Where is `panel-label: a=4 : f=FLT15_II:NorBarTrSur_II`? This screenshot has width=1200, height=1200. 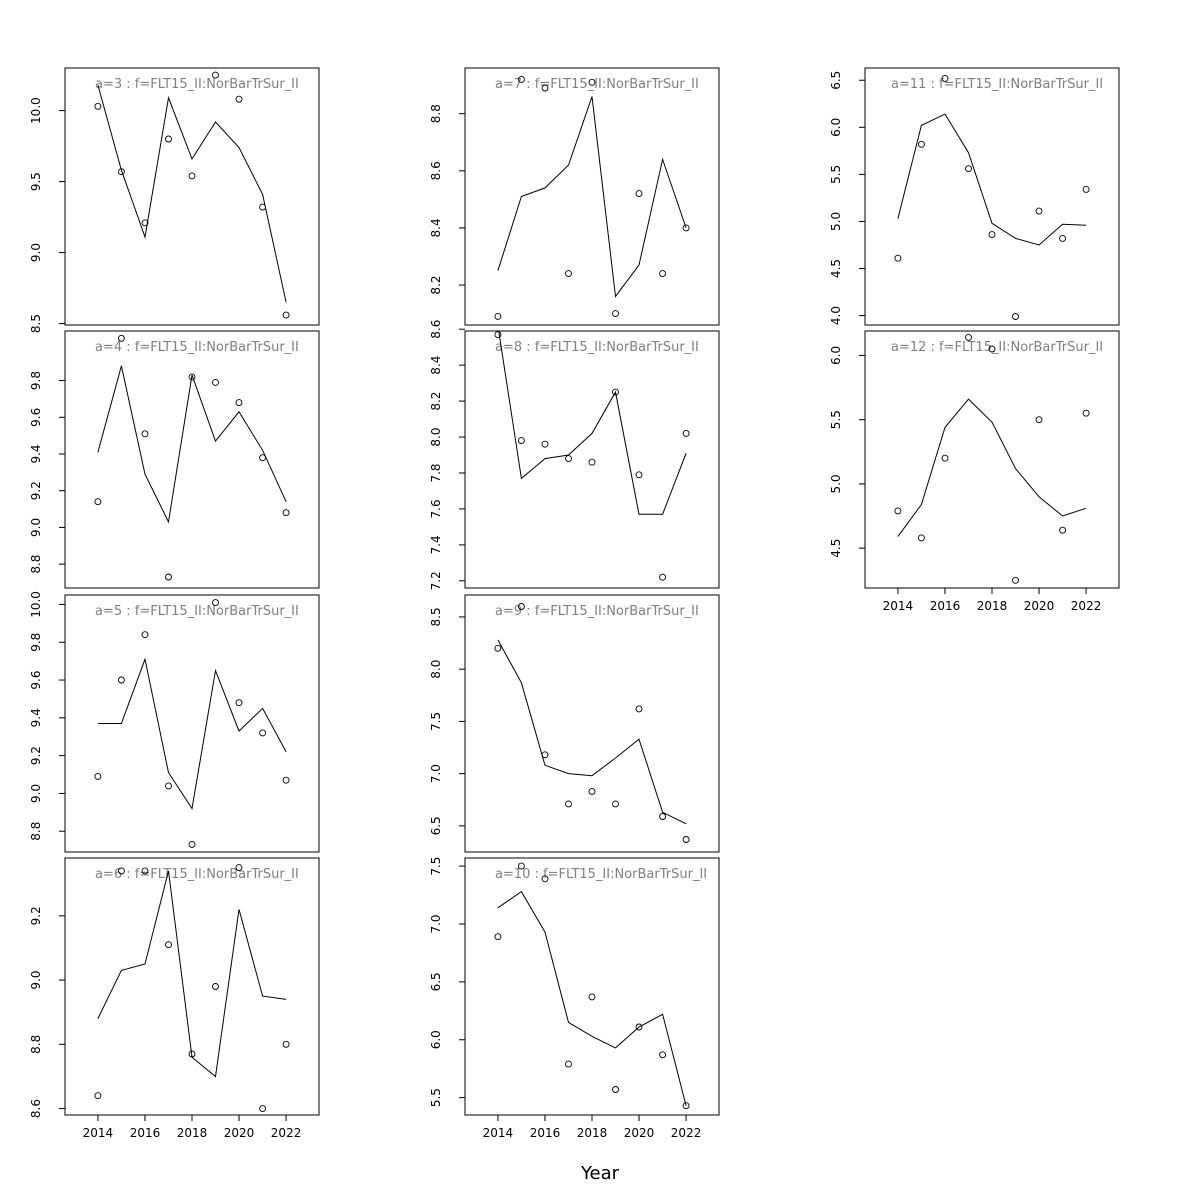
panel-label: a=4 : f=FLT15_II:NorBarTrSur_II is located at coordinates (197, 347).